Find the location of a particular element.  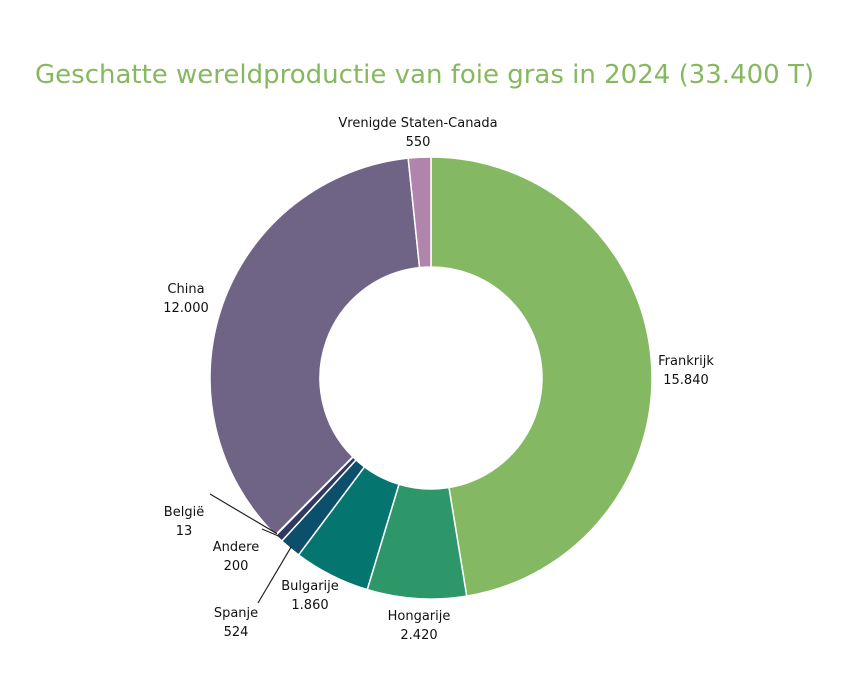

slice-label-vrenigde-staten-canada: Vrenigde Staten-Canada is located at coordinates (417, 123).